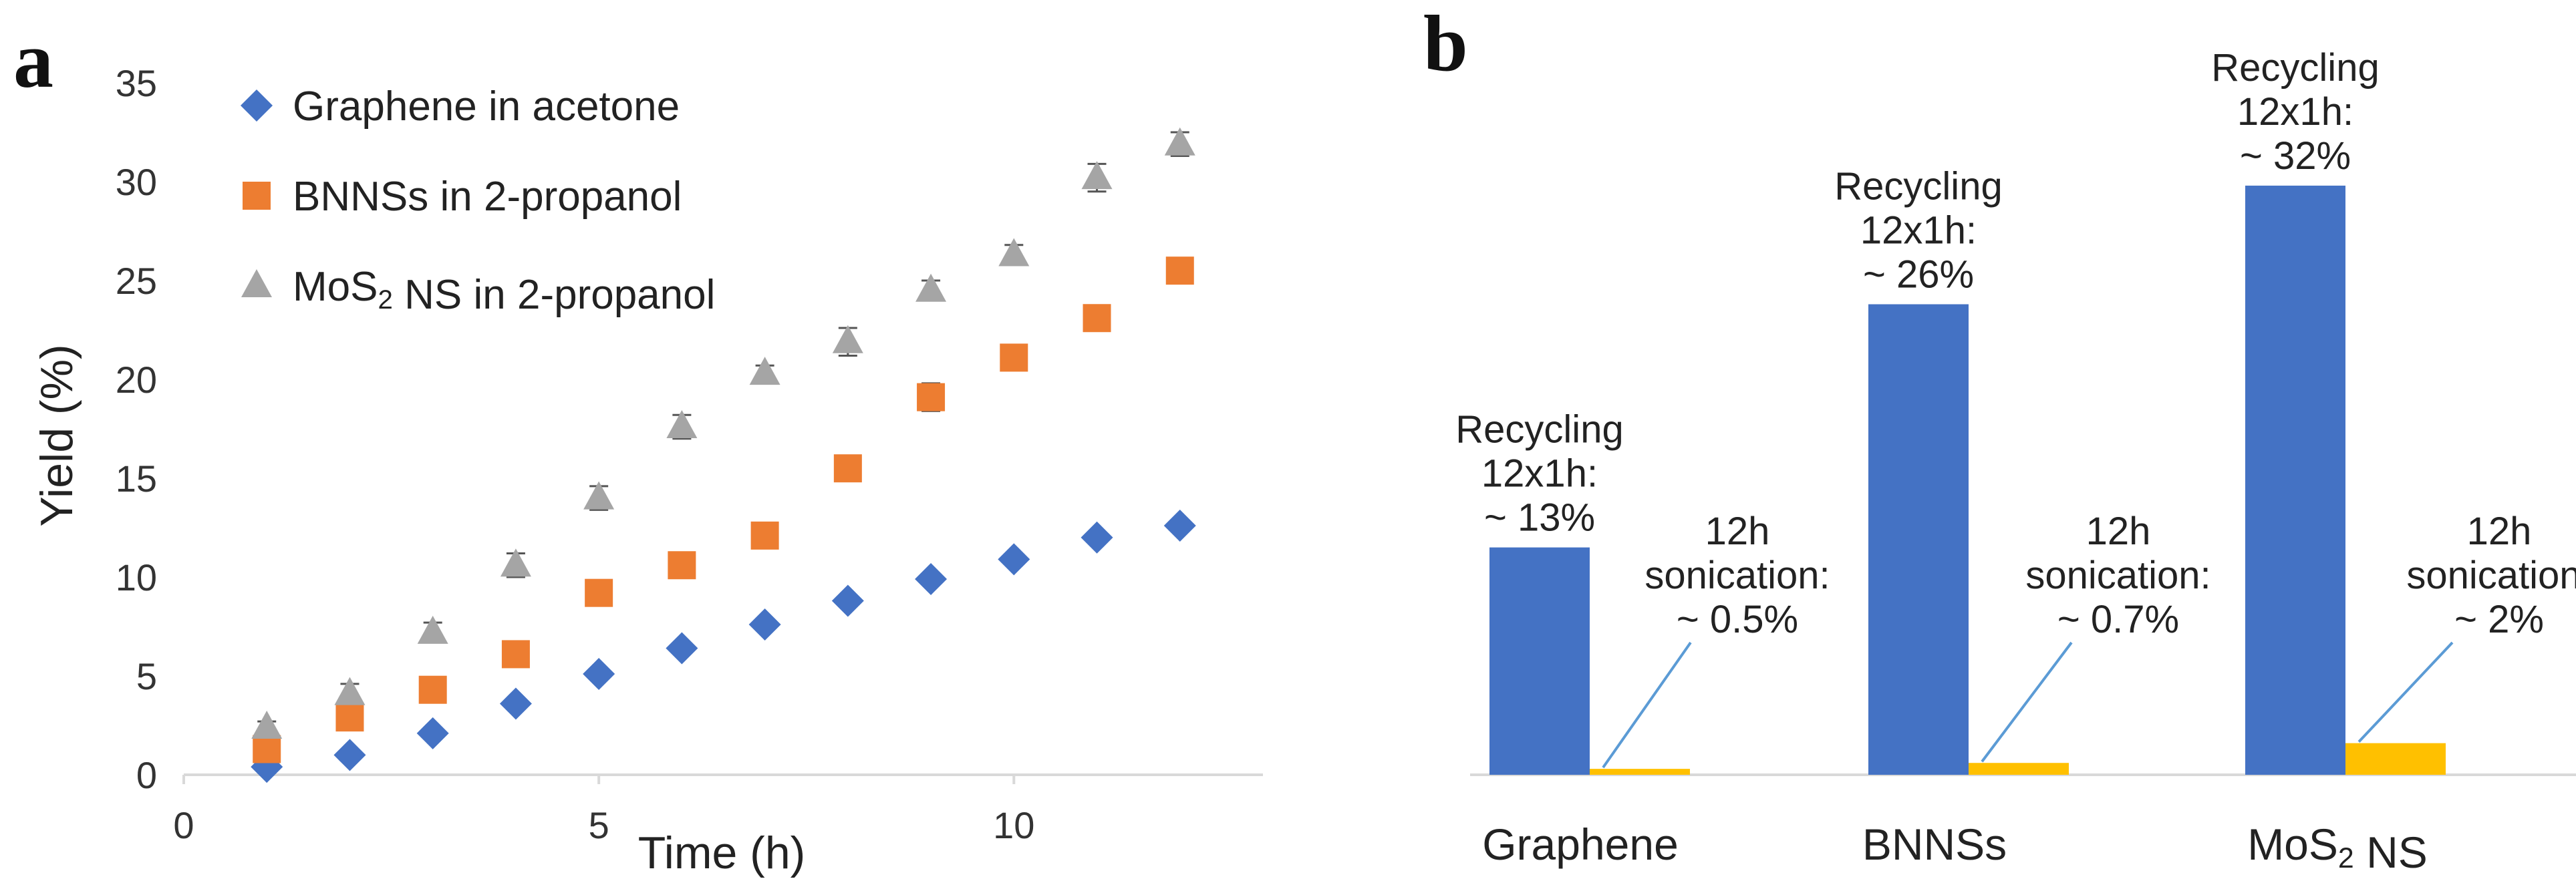  What do you see at coordinates (2337, 848) in the screenshot?
I see `category-label: MoS2 NS` at bounding box center [2337, 848].